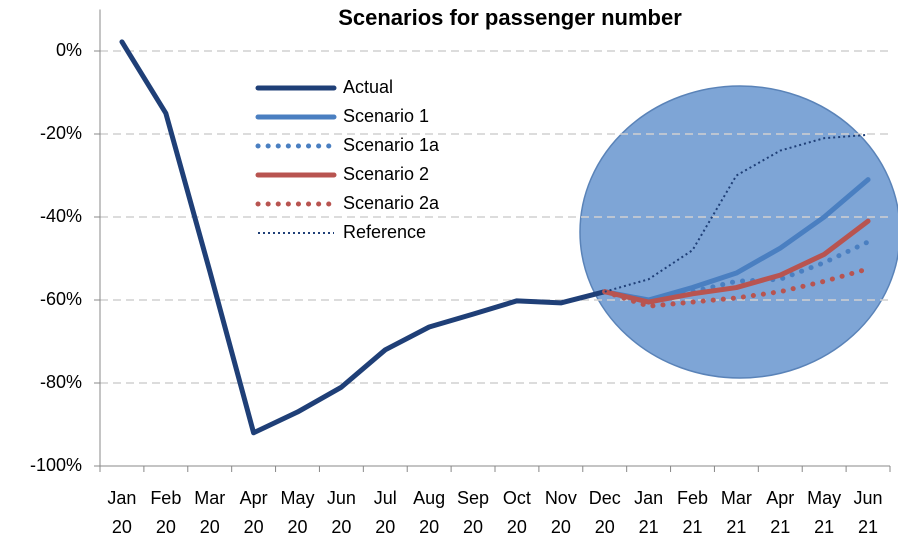 The height and width of the screenshot is (542, 898). Describe the element at coordinates (473, 512) in the screenshot. I see `x-tick-label: Sep 20` at that location.